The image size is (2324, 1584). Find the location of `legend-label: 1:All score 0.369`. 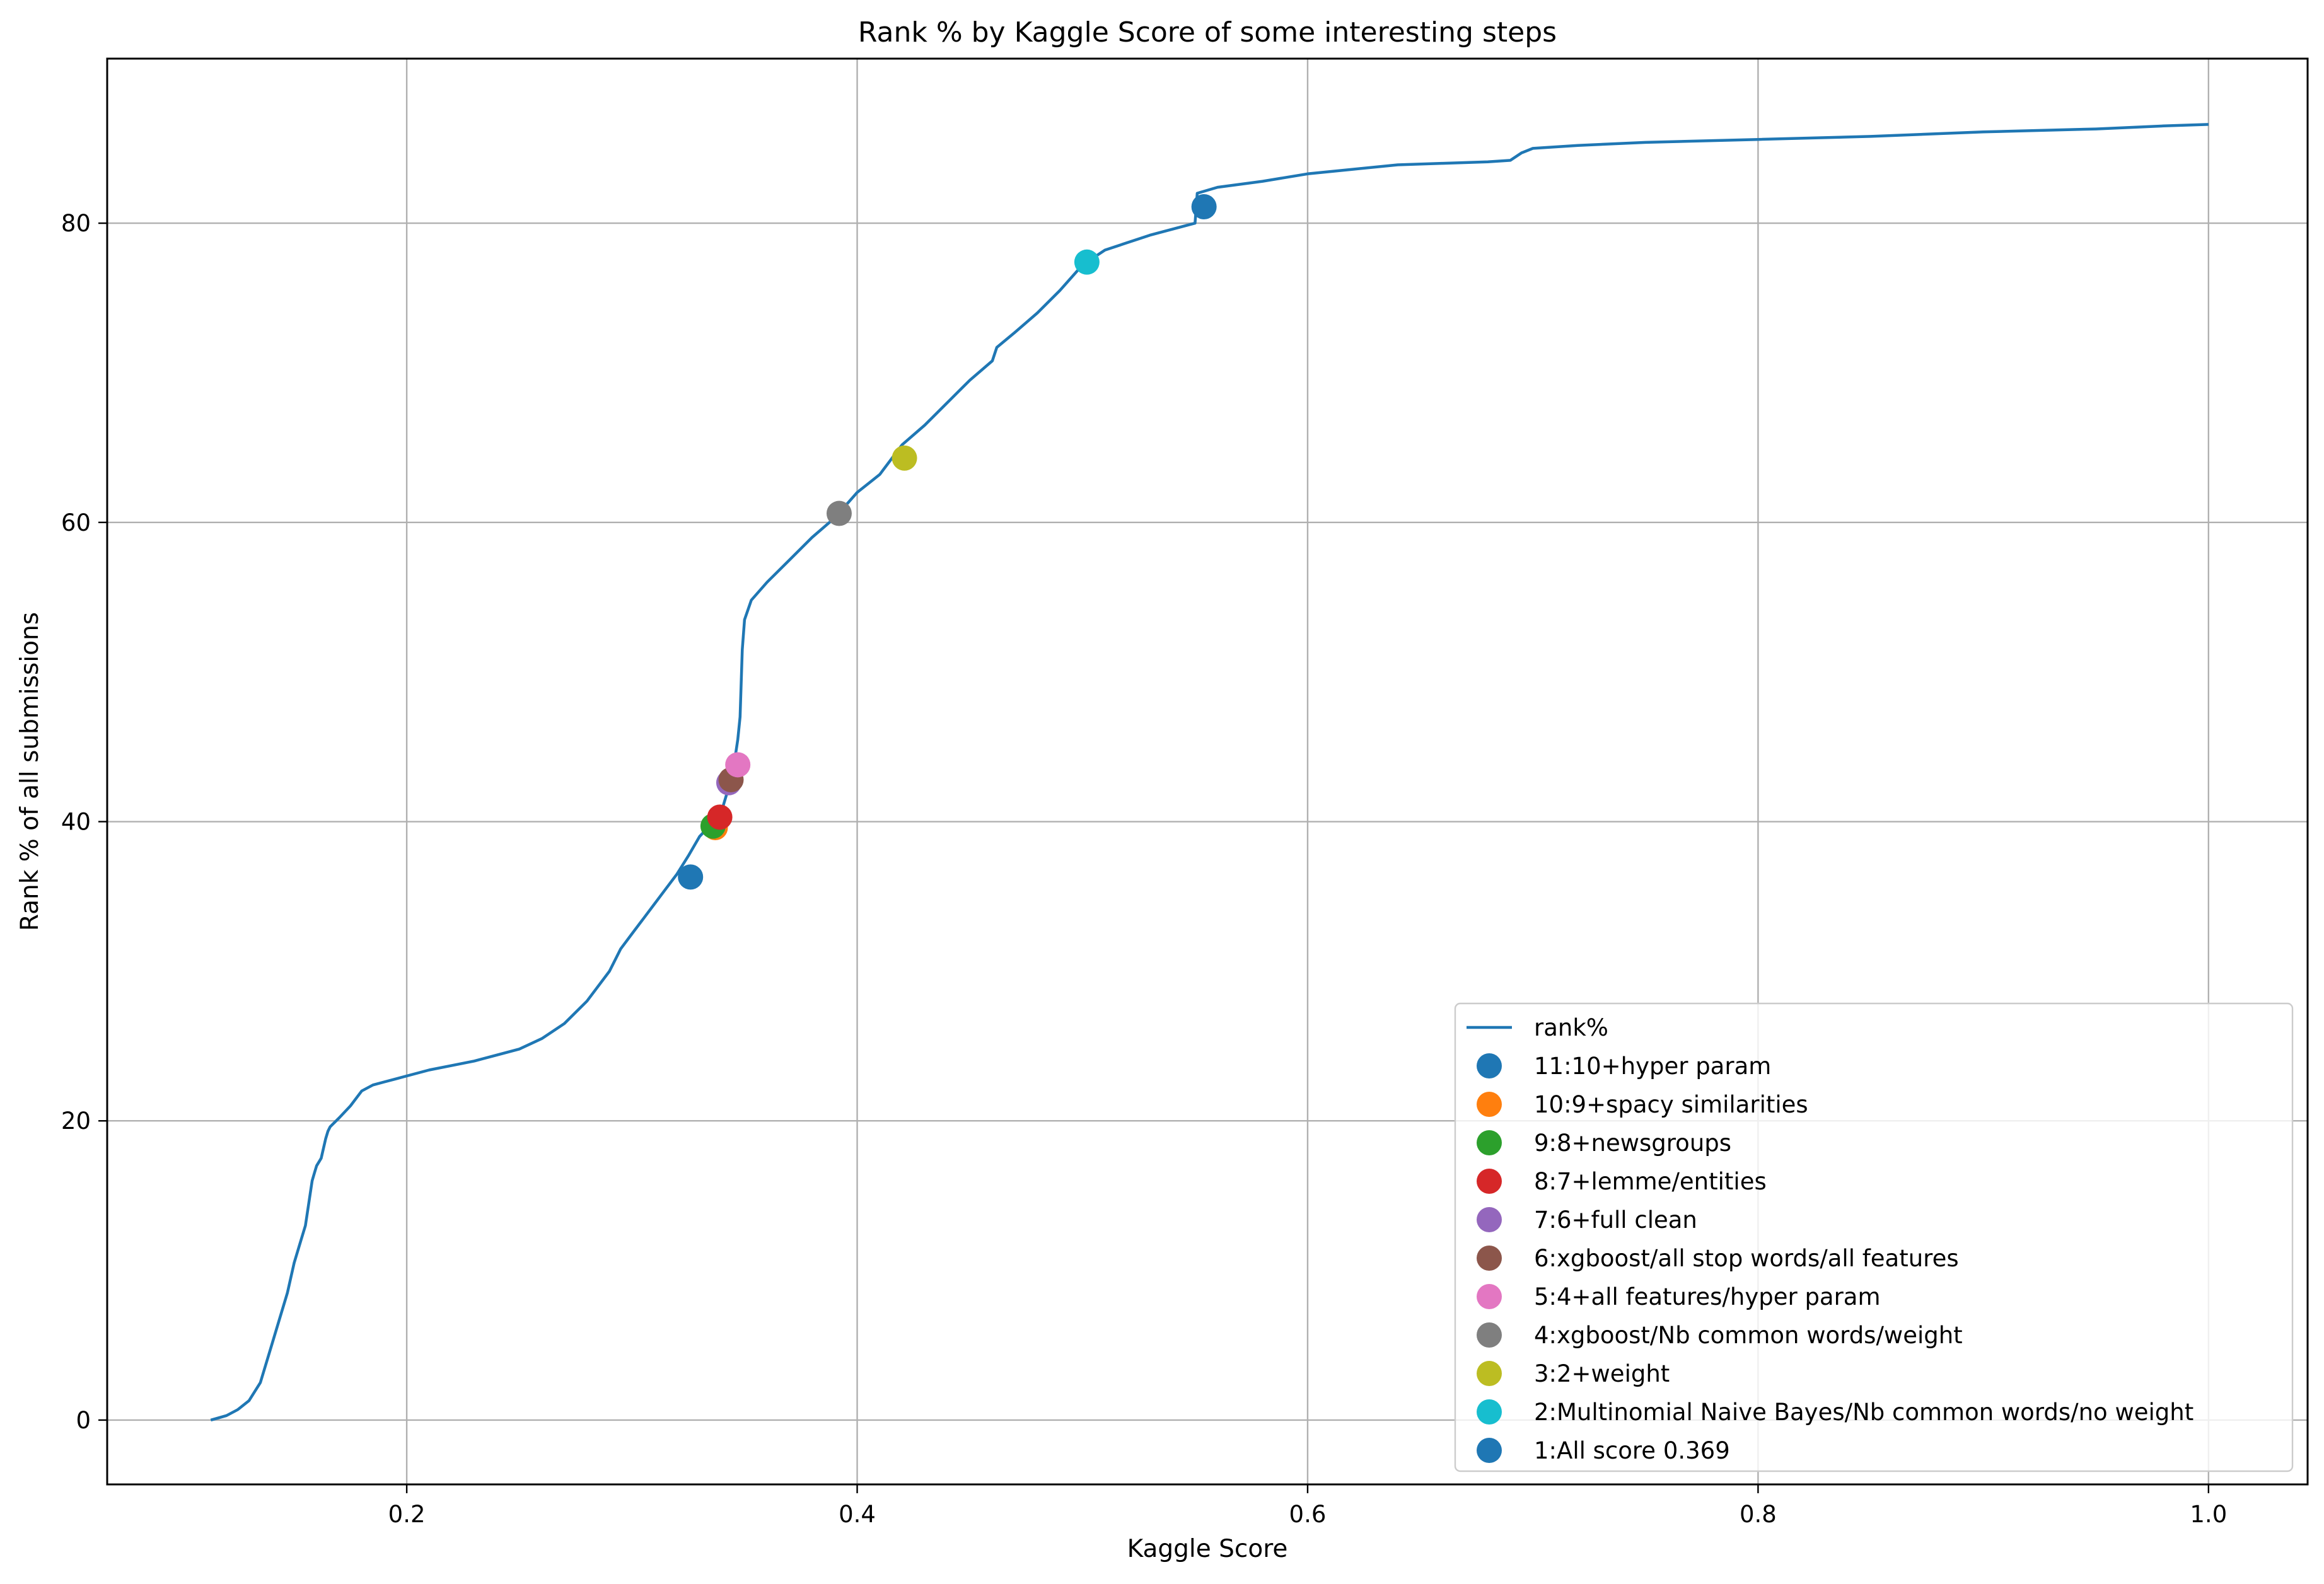

legend-label: 1:All score 0.369 is located at coordinates (1632, 1450).